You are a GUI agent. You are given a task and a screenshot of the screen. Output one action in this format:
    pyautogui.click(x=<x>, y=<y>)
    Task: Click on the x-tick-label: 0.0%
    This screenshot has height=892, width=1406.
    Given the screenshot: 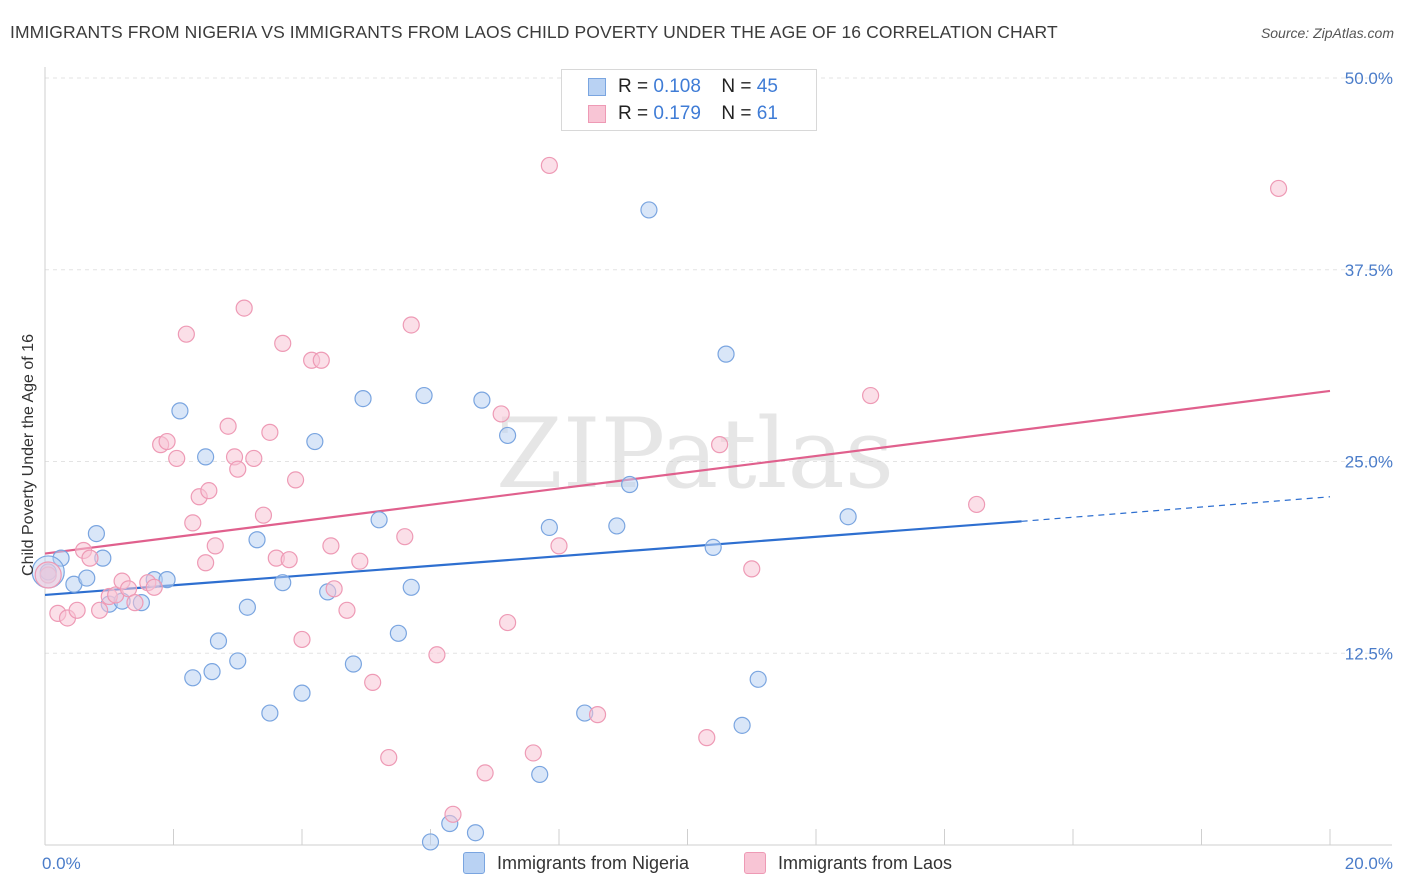 What is the action you would take?
    pyautogui.click(x=61, y=863)
    